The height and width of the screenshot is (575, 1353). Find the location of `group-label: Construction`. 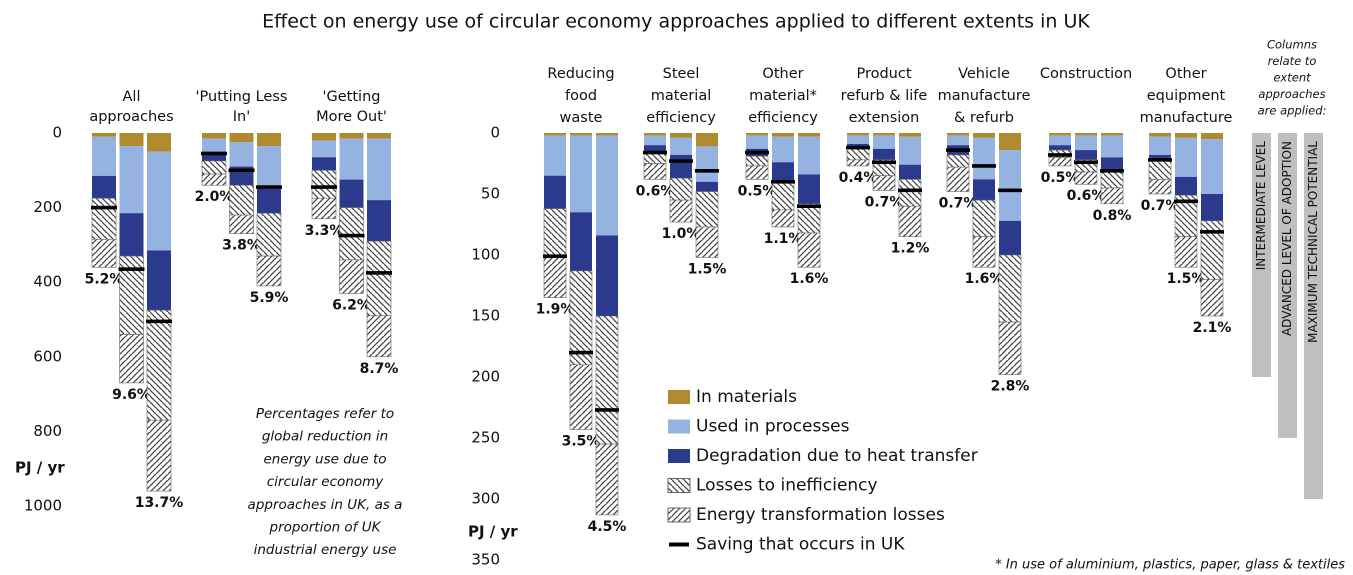

group-label: Construction is located at coordinates (1086, 74).